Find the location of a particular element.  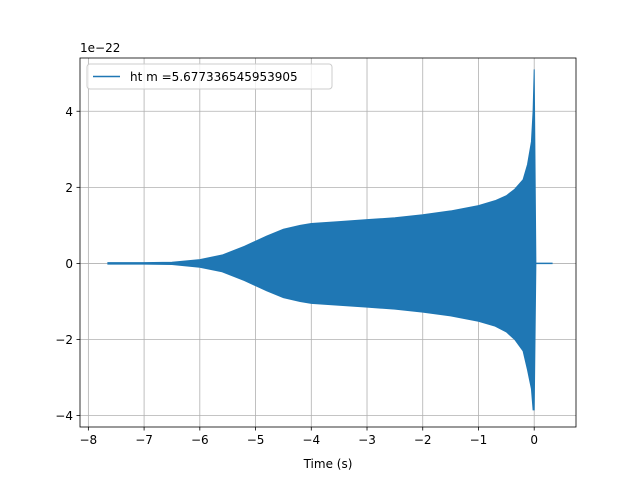

x-tick-label: −4 is located at coordinates (311, 440).